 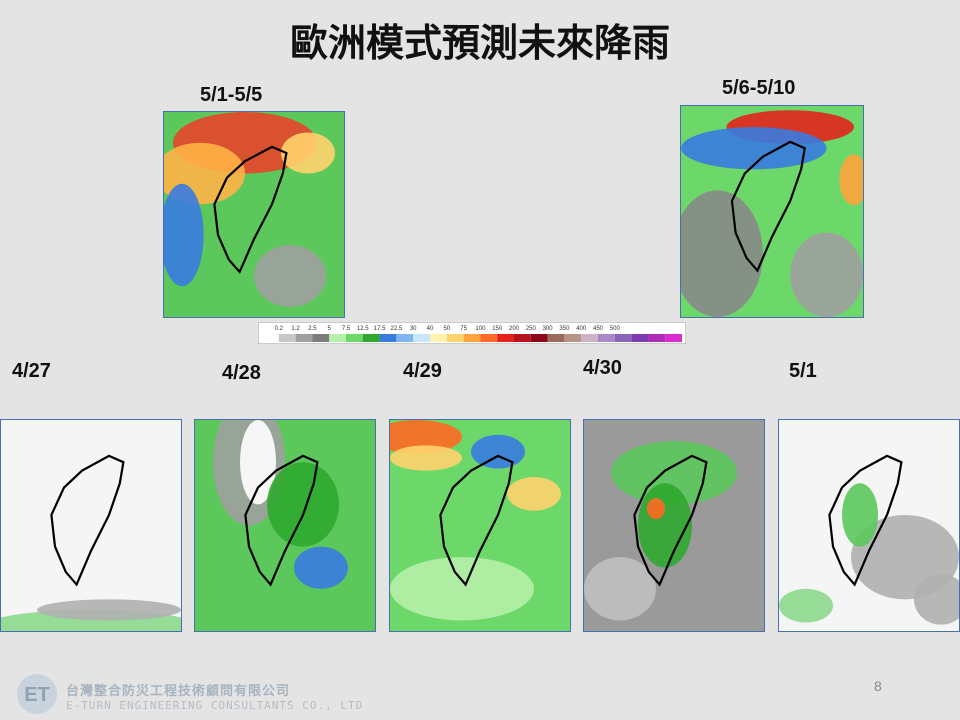 What do you see at coordinates (514, 329) in the screenshot?
I see `colorbar-label: 200` at bounding box center [514, 329].